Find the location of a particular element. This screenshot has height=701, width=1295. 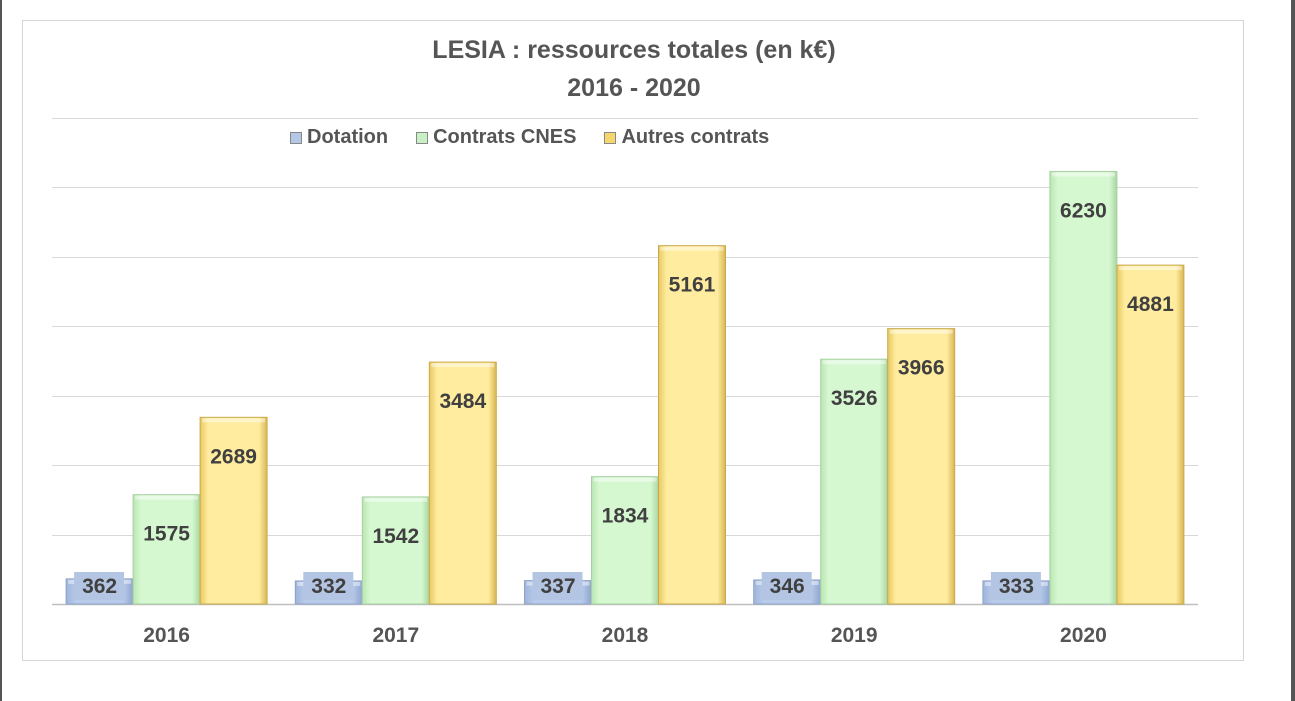

x-tick-label-2020: 2020 is located at coordinates (1083, 635).